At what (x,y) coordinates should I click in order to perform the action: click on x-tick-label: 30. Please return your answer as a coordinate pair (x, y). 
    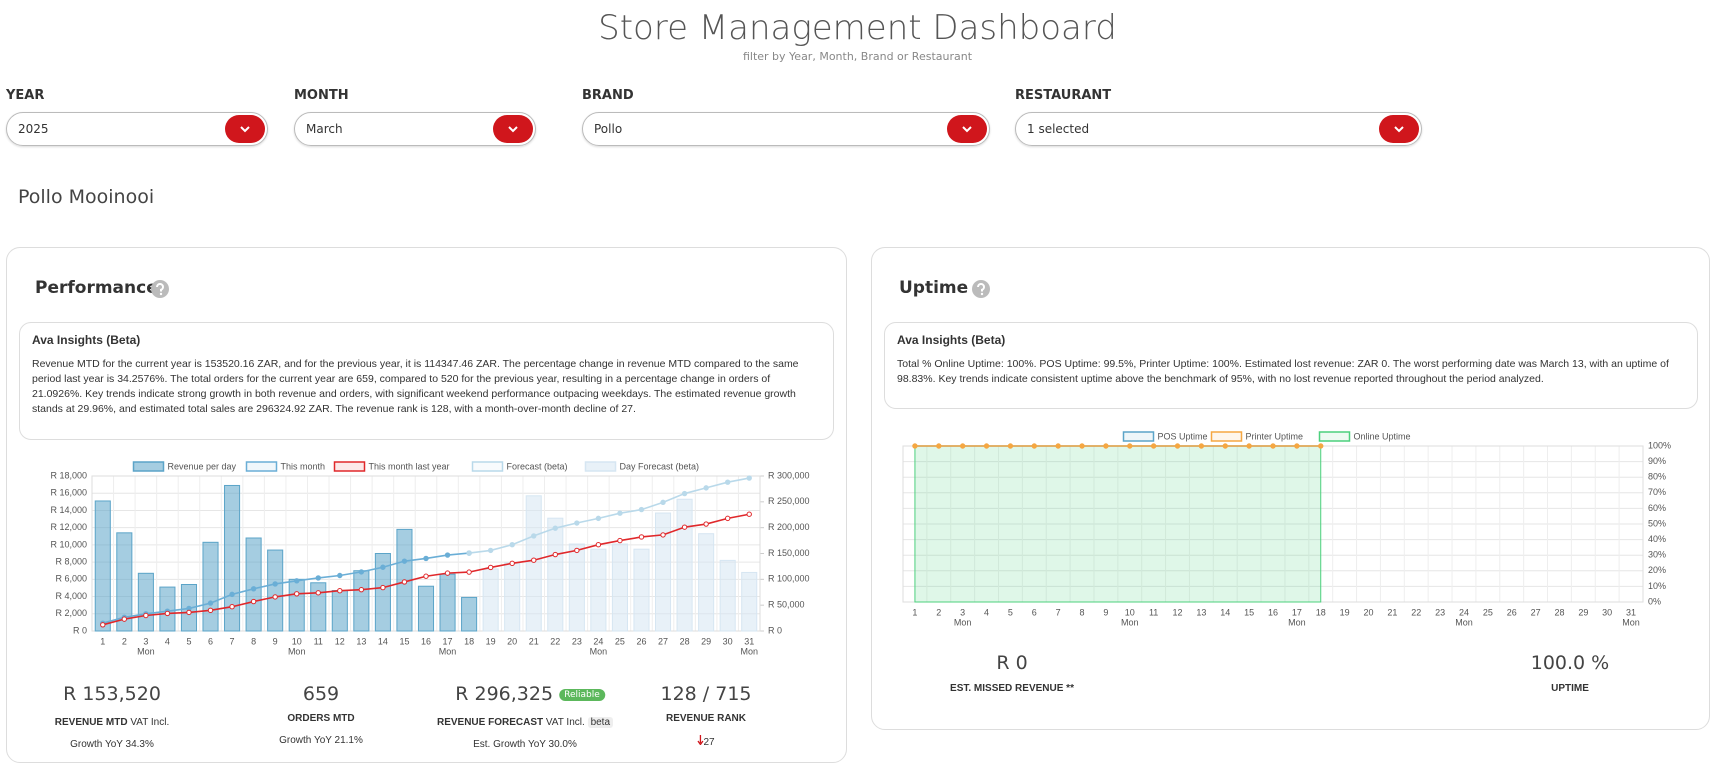
    Looking at the image, I should click on (1607, 612).